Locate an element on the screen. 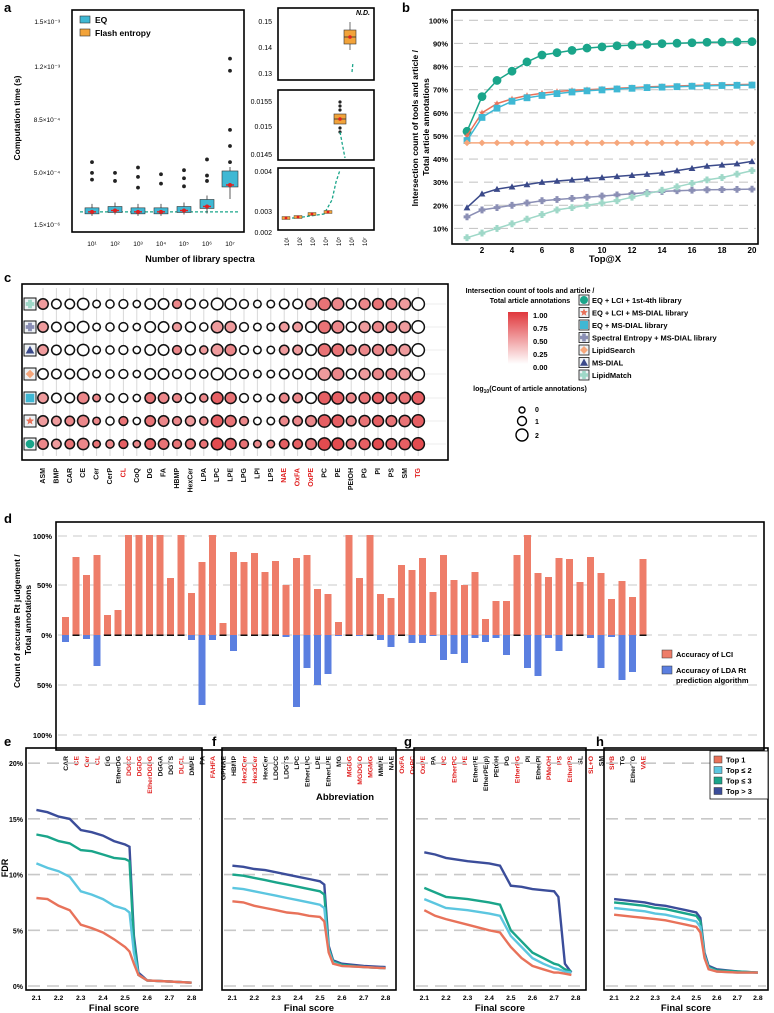  panel-a-xtick: 10¹ is located at coordinates (92, 244).